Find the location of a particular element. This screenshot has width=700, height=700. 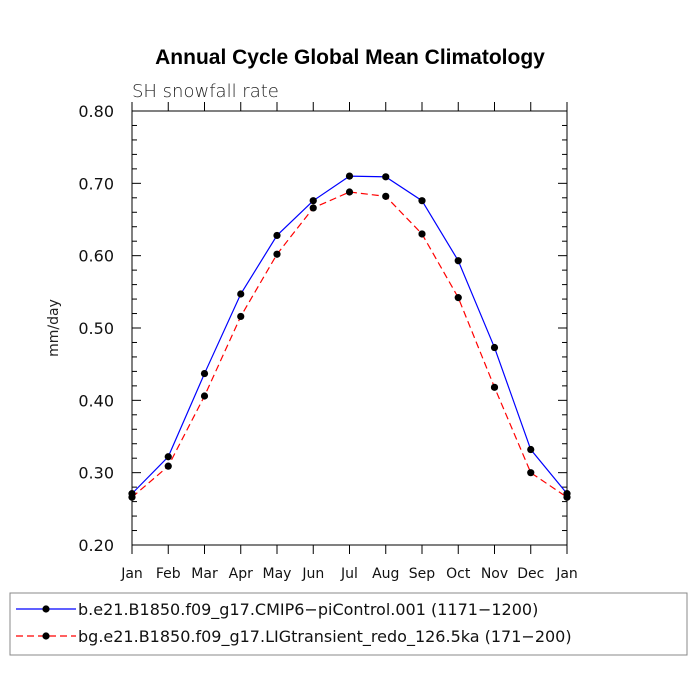

y-tick-label: 0.30 is located at coordinates (96, 473).